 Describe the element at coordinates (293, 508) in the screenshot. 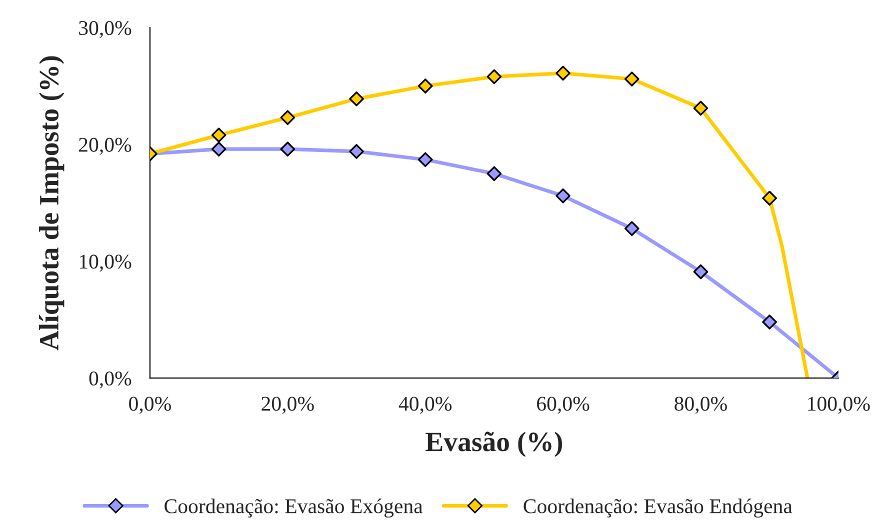

I see `legend-label: Coordenação: Evasão Exógena` at that location.